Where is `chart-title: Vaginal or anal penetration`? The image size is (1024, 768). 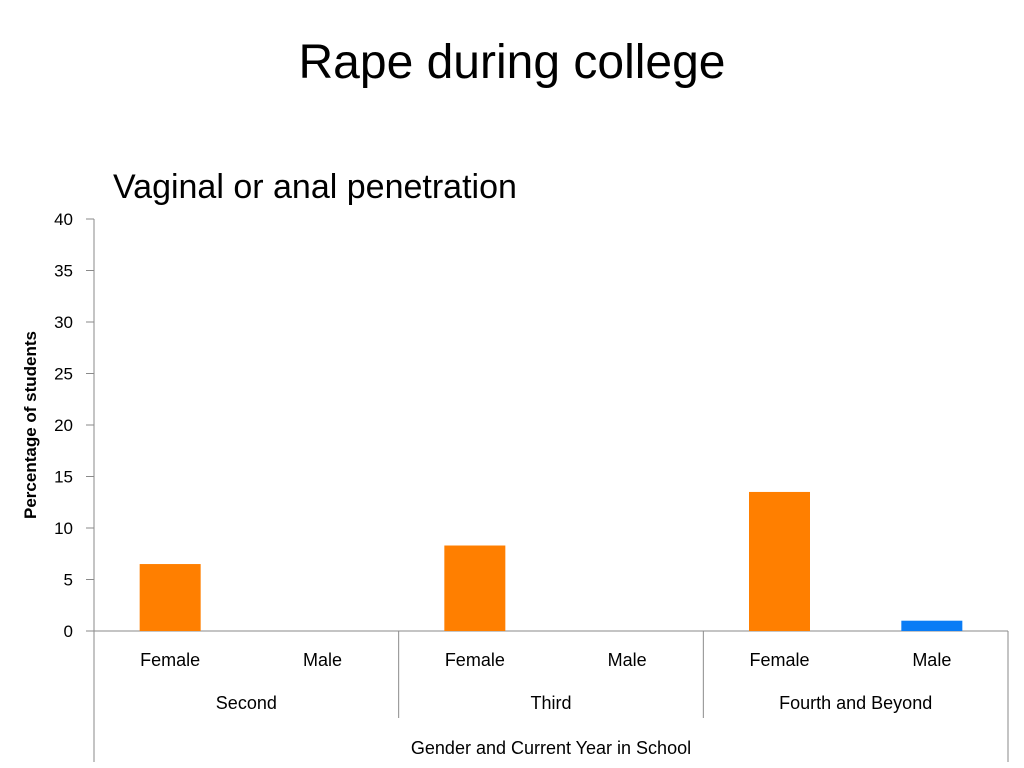
chart-title: Vaginal or anal penetration is located at coordinates (315, 187).